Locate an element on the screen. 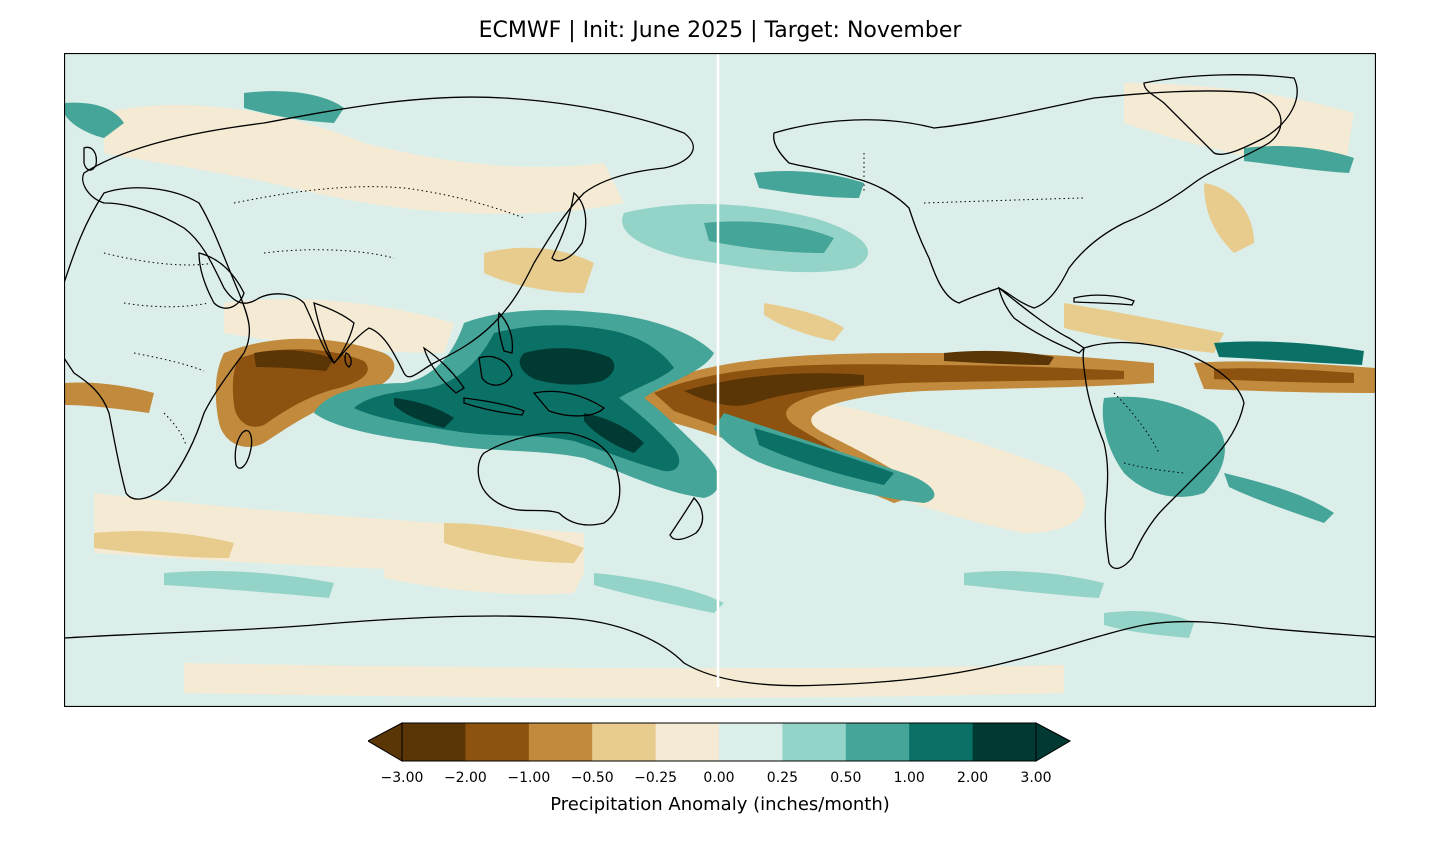  south-america-outline is located at coordinates (1163, 455).